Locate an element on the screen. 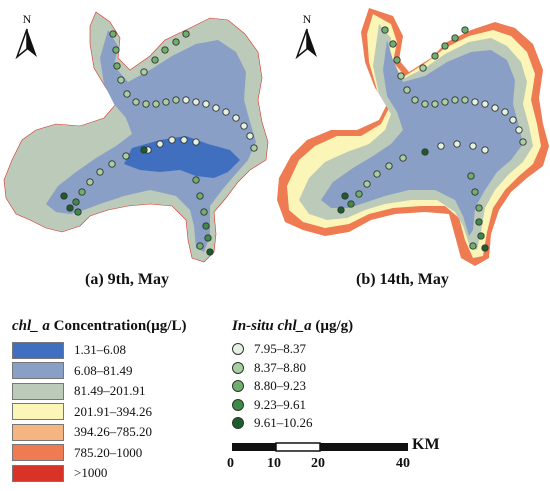 This screenshot has width=550, height=491. north-arrow-b: N is located at coordinates (307, 36).